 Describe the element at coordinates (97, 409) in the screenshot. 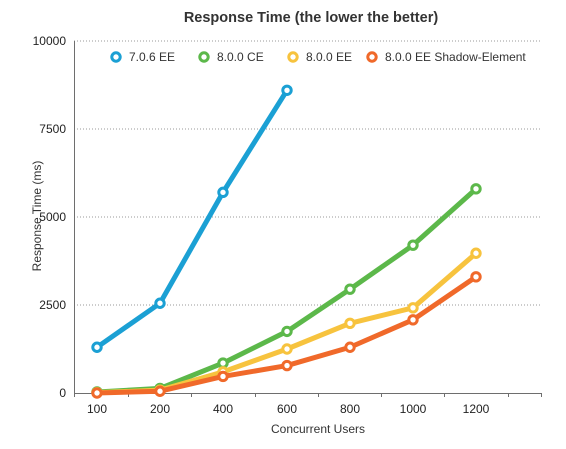

I see `x-tick-label: 100` at that location.